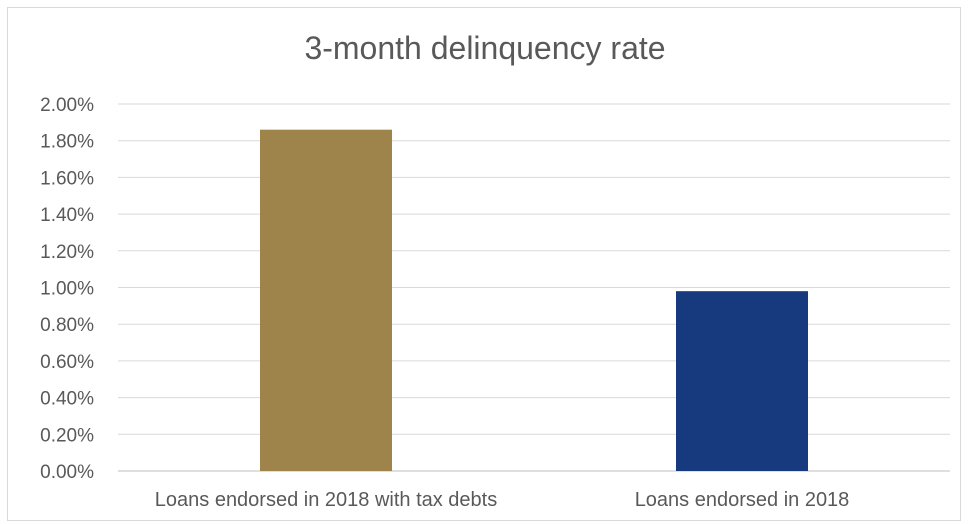 Image resolution: width=970 pixels, height=524 pixels. Describe the element at coordinates (485, 48) in the screenshot. I see `chart-title: 3-month delinquency rate` at that location.